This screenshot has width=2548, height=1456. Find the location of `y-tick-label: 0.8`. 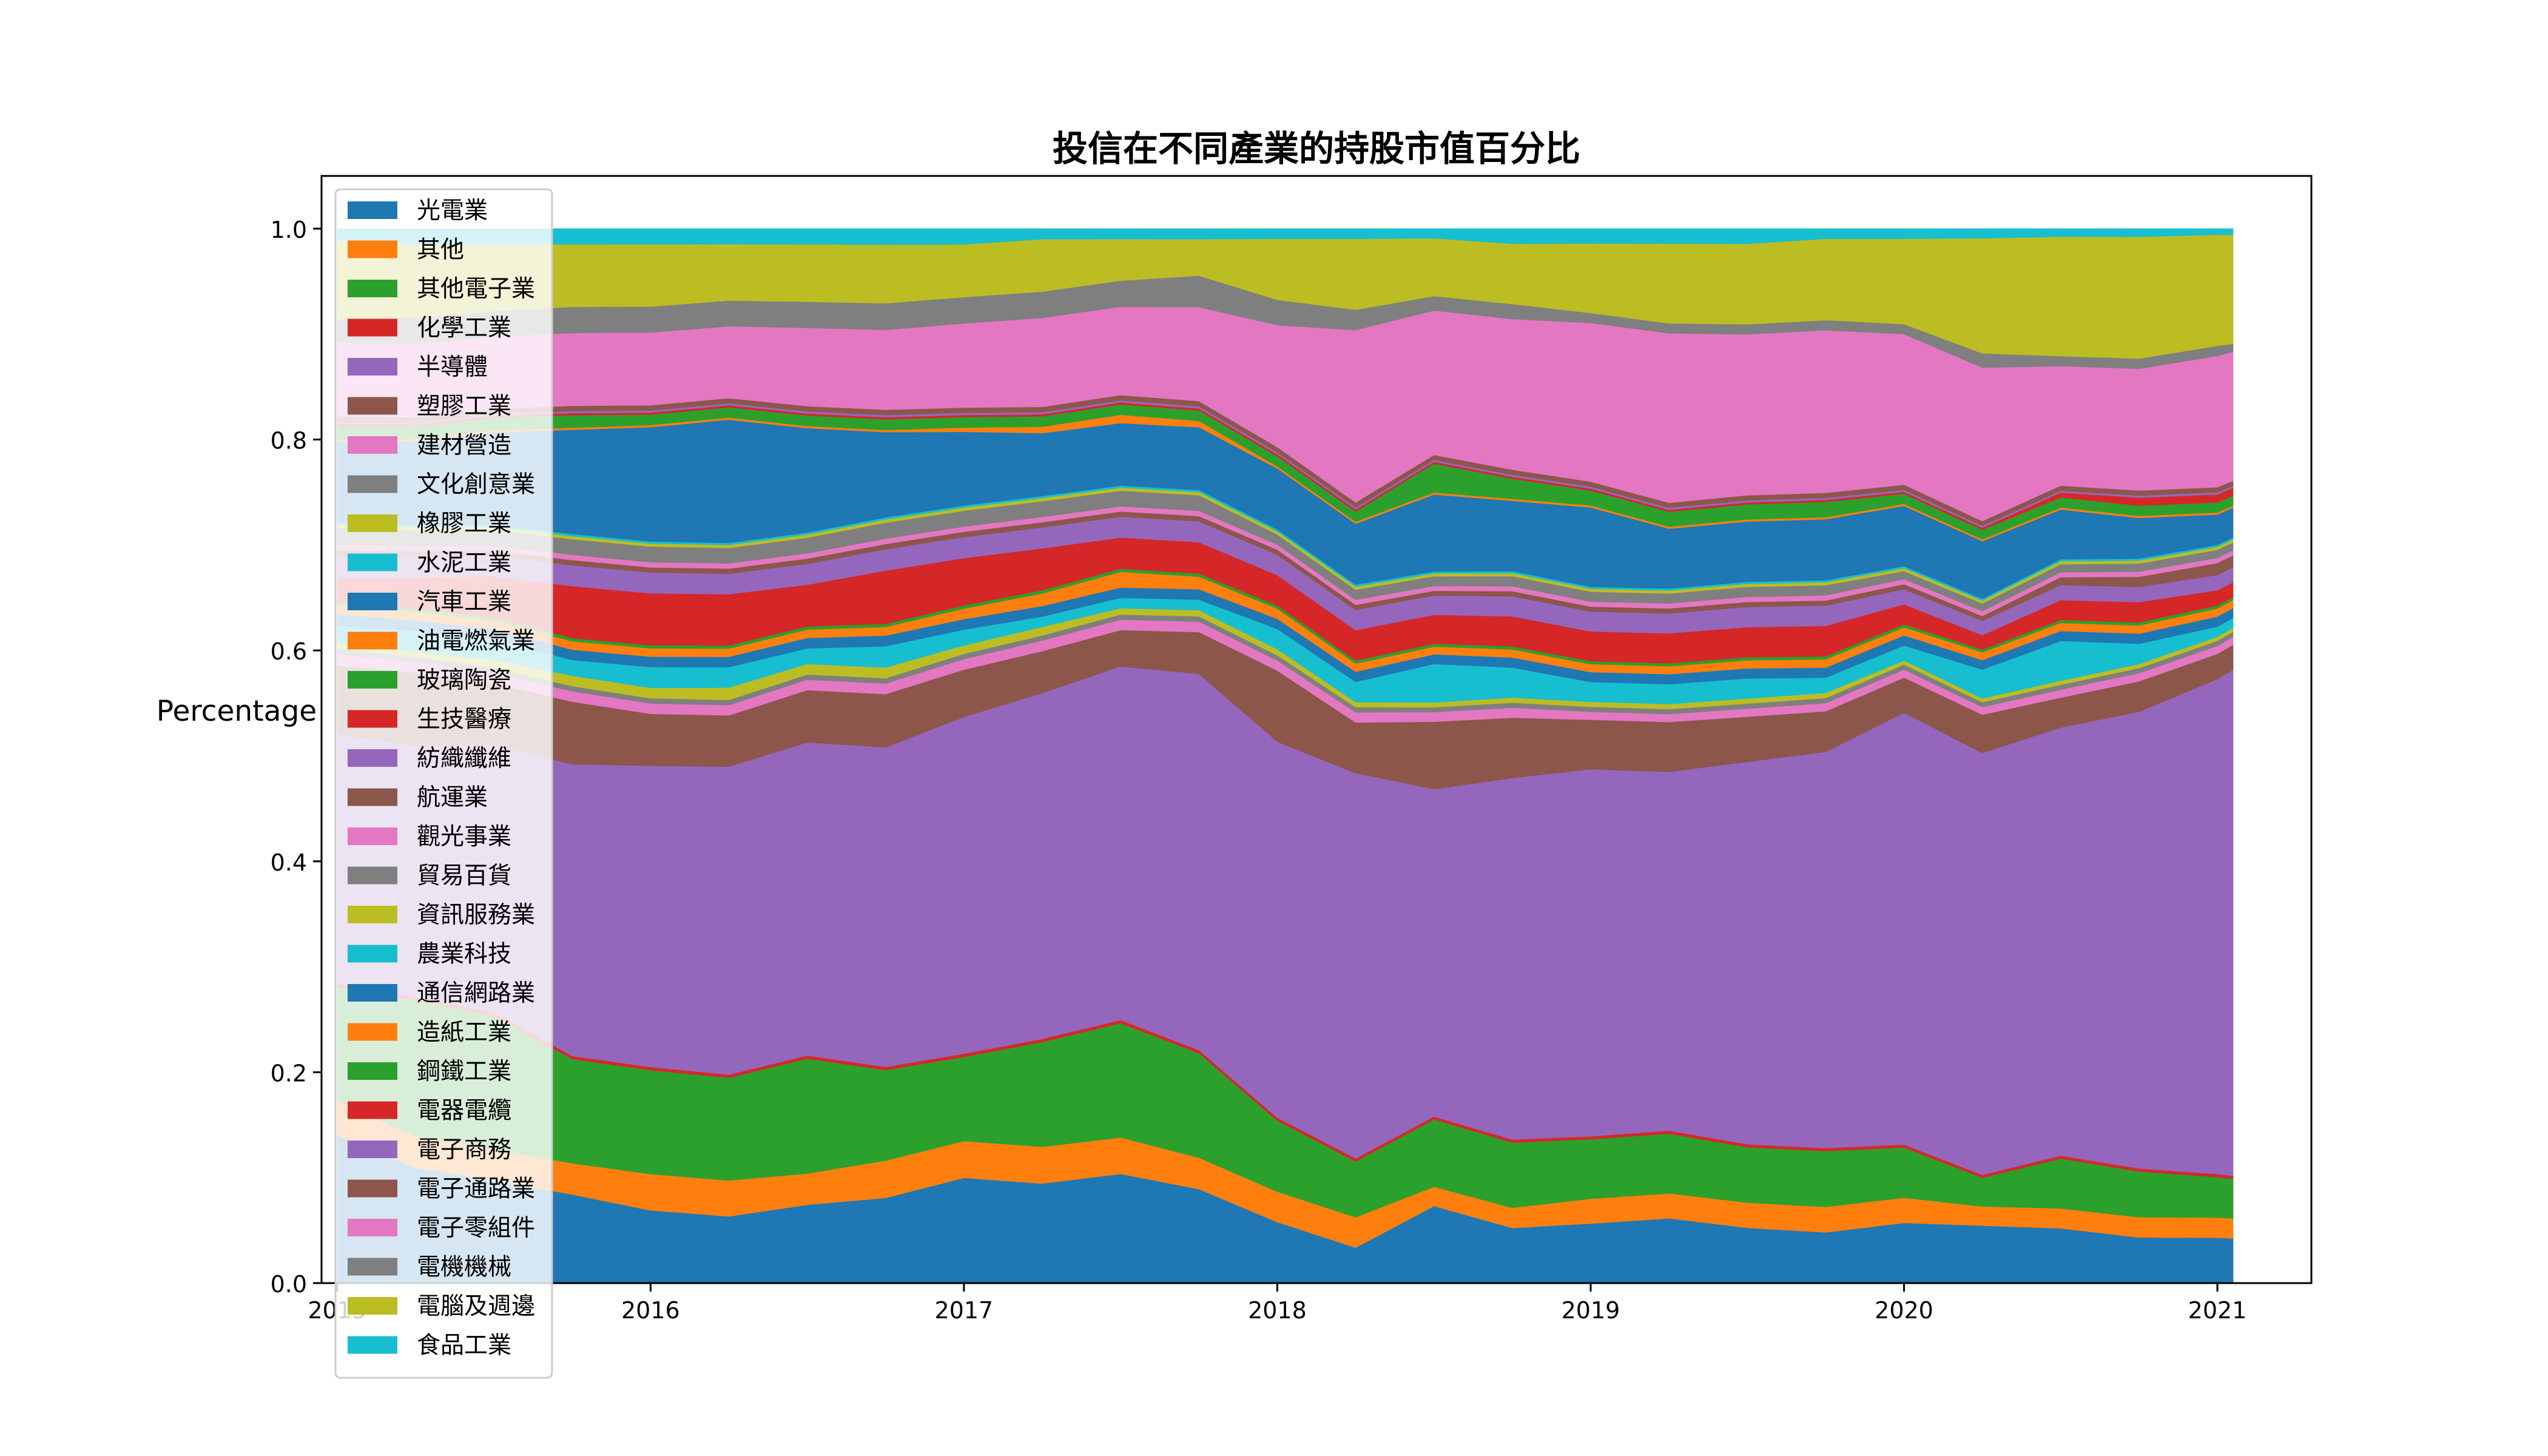

y-tick-label: 0.8 is located at coordinates (289, 441).